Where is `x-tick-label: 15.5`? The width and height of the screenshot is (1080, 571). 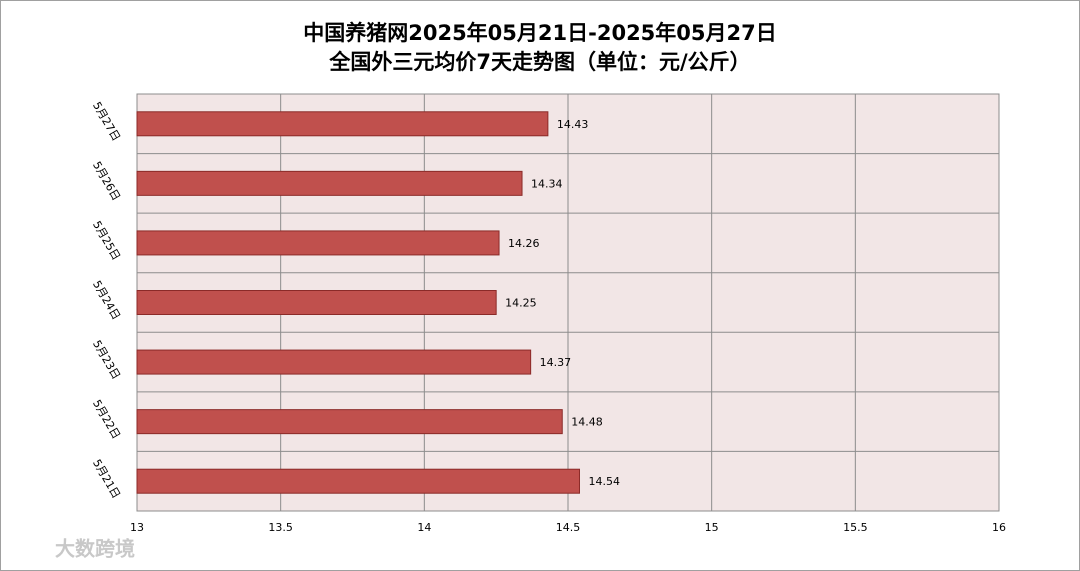 x-tick-label: 15.5 is located at coordinates (855, 527).